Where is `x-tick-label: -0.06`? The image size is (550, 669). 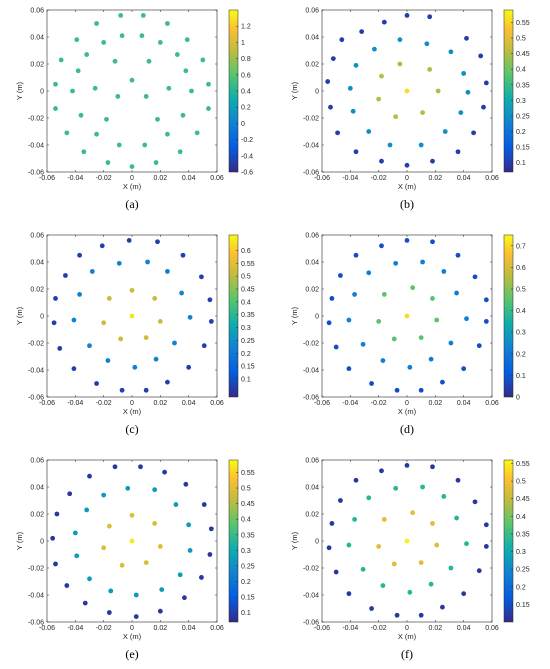 x-tick-label: -0.06 is located at coordinates (47, 628).